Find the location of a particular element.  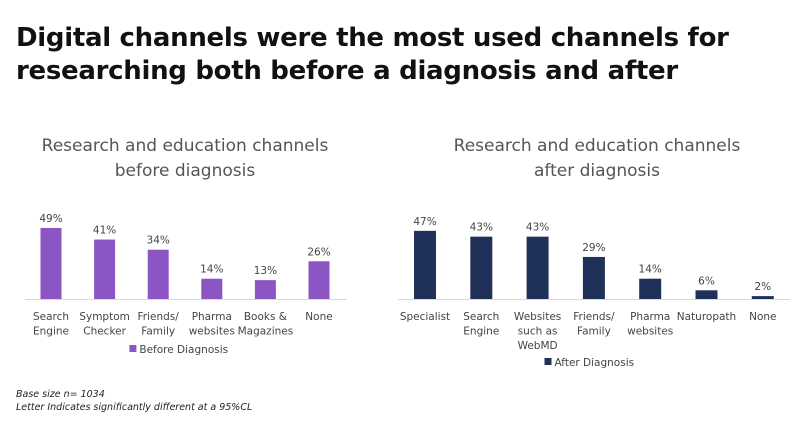

data-label: 13% is located at coordinates (265, 271).